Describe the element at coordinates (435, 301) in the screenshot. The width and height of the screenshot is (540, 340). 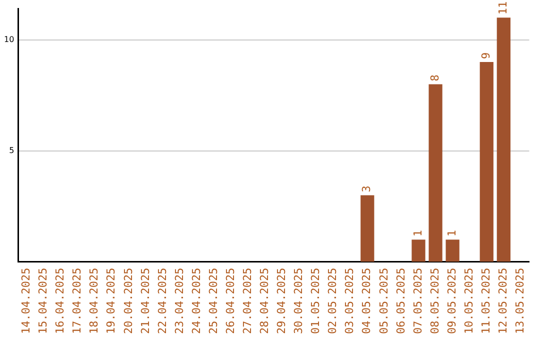
I see `x-tick-label: 08.05.2025` at that location.